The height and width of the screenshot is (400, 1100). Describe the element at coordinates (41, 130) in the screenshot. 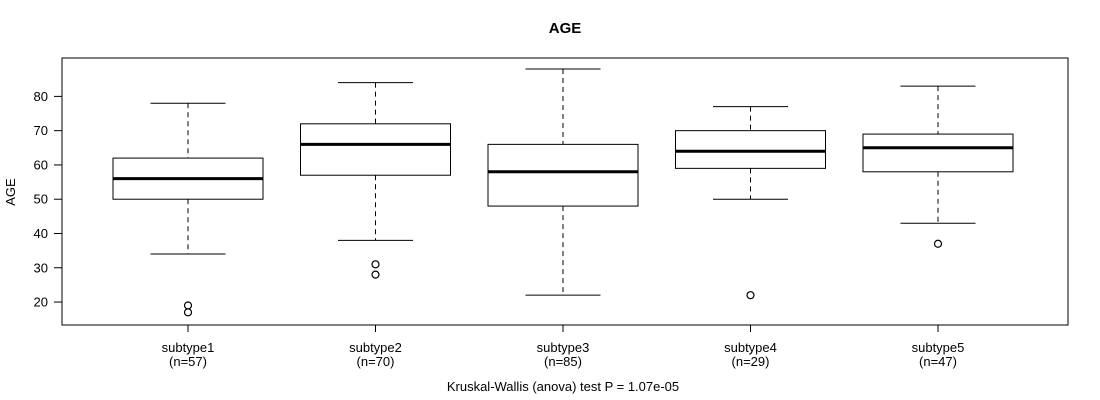

I see `y-tick-label: 70` at that location.